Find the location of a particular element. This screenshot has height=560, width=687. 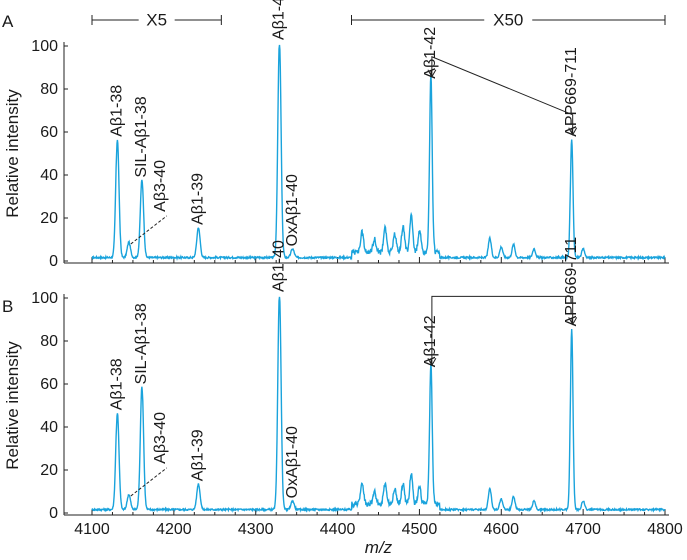

x-tick-label: 4100 is located at coordinates (92, 529).